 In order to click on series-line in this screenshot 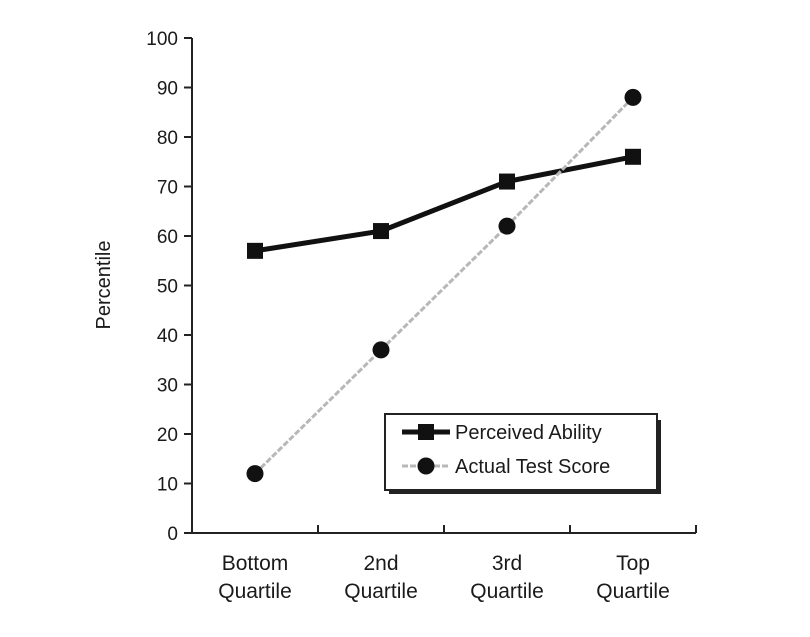, I will do `click(444, 204)`.